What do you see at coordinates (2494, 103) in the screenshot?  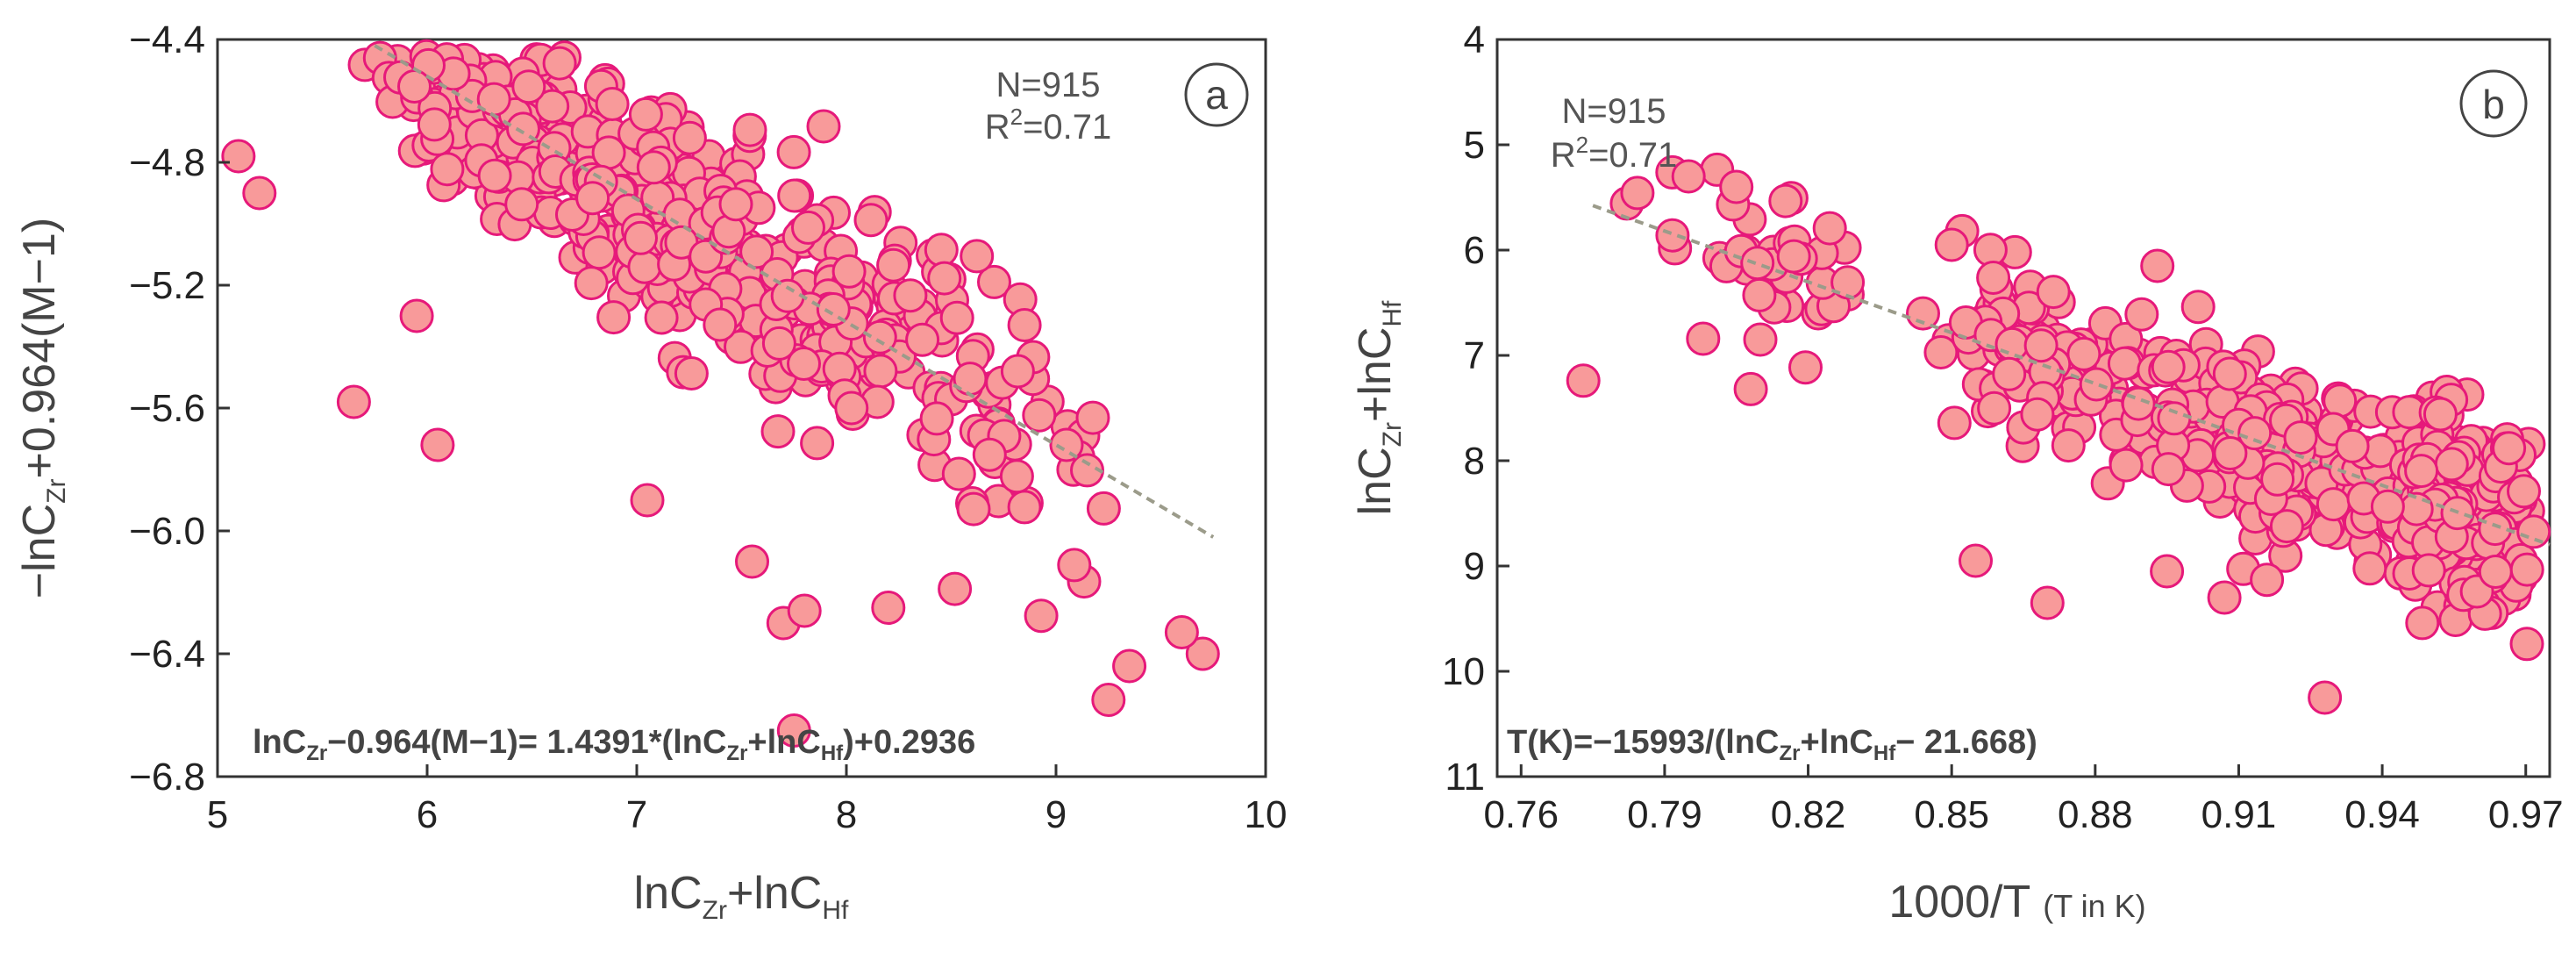 I see `panel-b-badge` at bounding box center [2494, 103].